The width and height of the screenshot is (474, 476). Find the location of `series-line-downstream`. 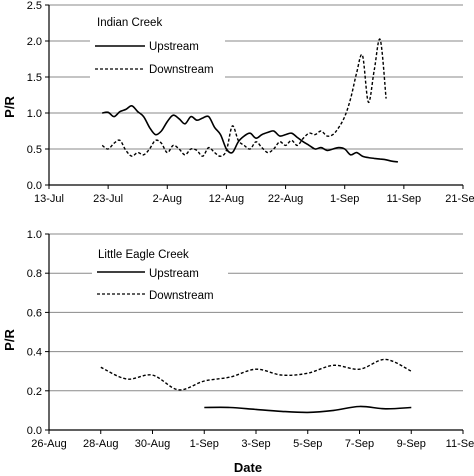

series-line-downstream is located at coordinates (256, 374).